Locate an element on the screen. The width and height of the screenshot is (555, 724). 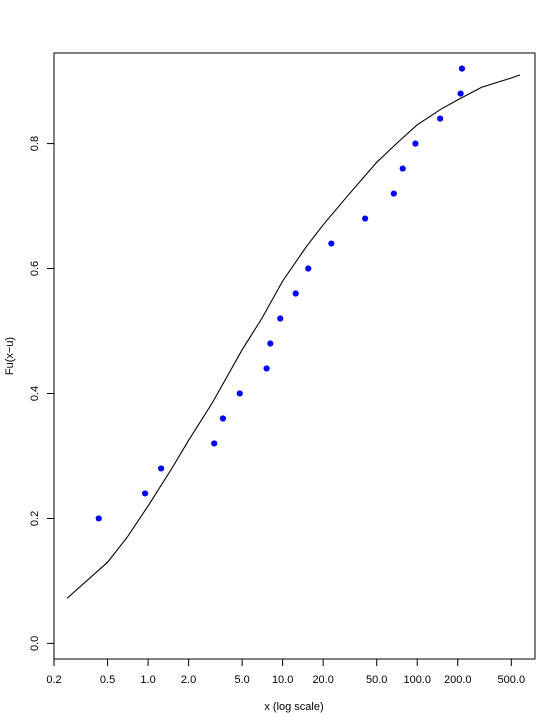
y-tick-label: 0.2 is located at coordinates (35, 518).